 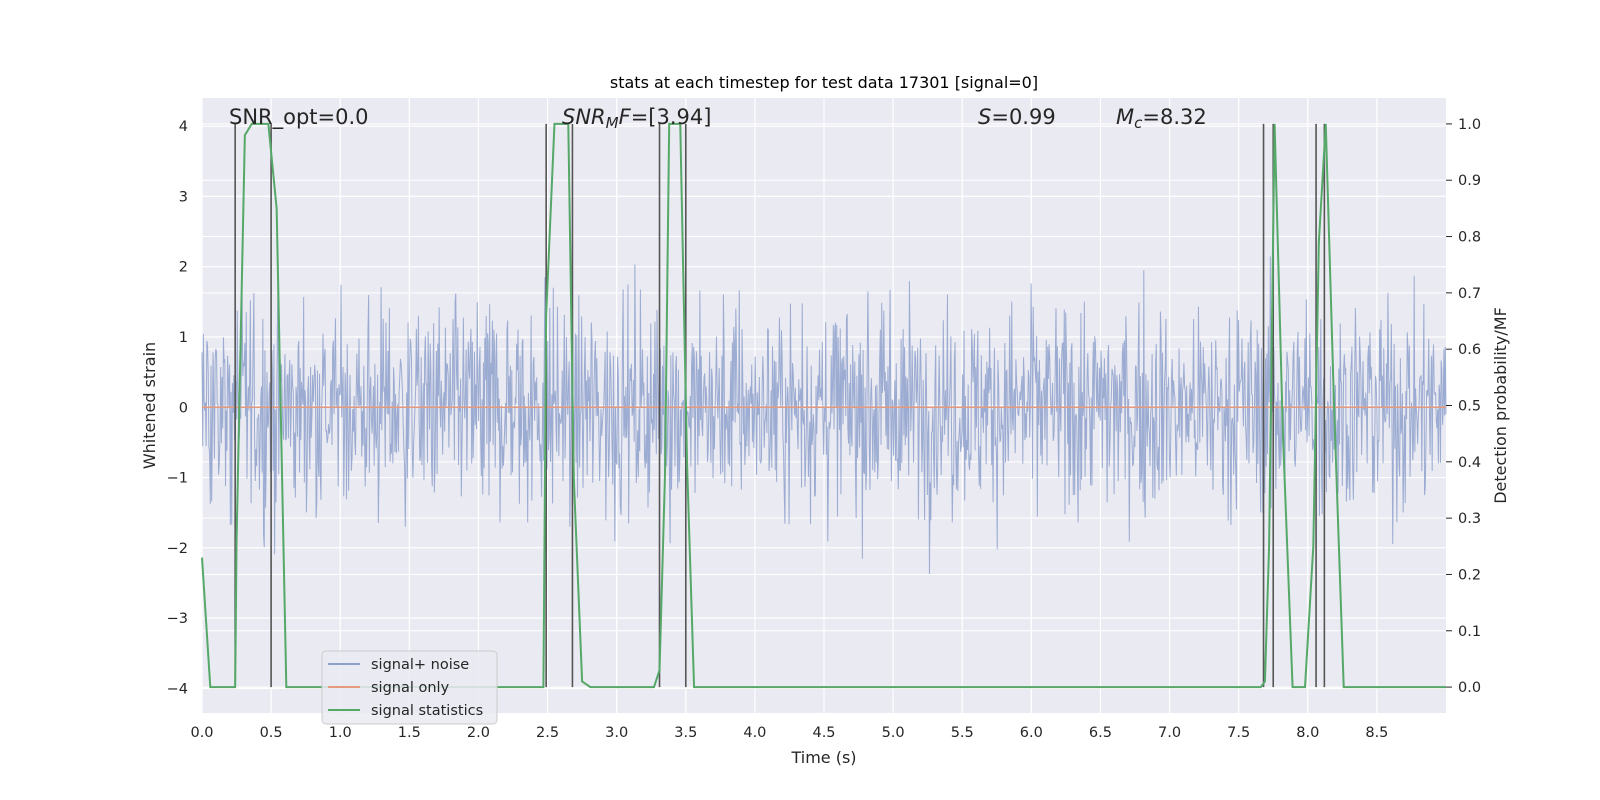 What do you see at coordinates (427, 711) in the screenshot?
I see `legend-label-signal-statistics: signal statistics` at bounding box center [427, 711].